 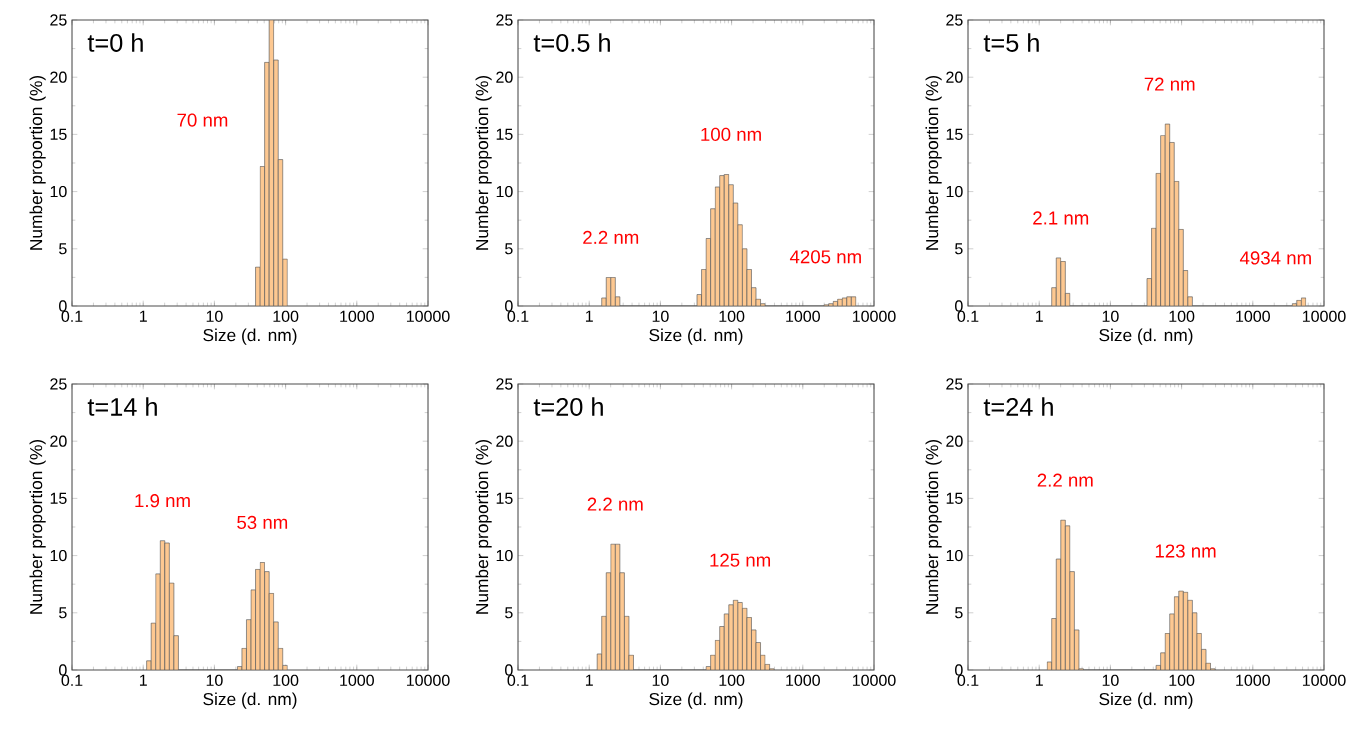 I want to click on chart-title: t=24 h, so click(x=1018, y=406).